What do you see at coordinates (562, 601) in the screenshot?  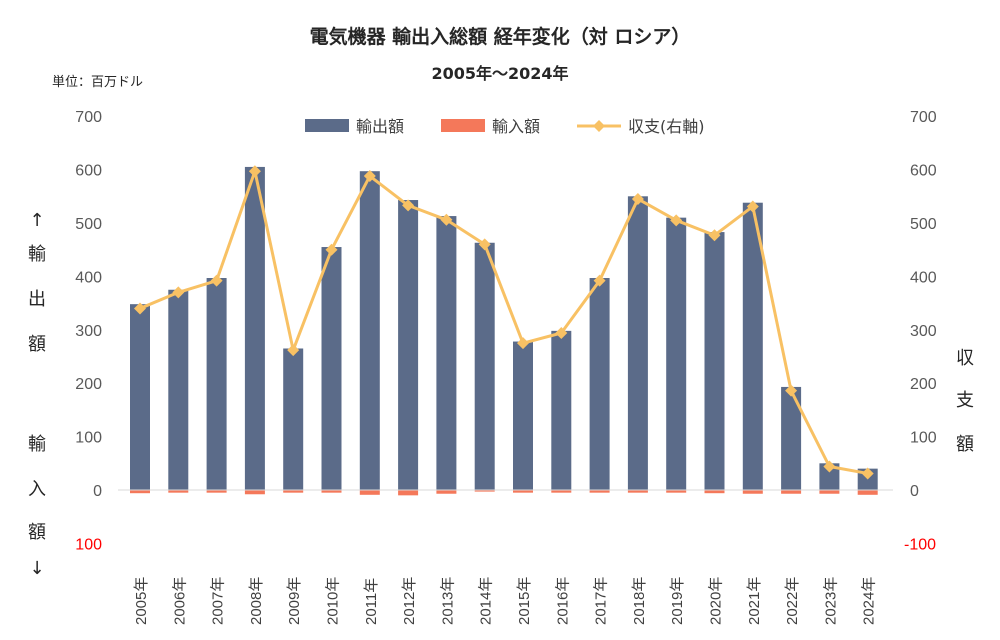 I see `x-tick-label: 2016年` at bounding box center [562, 601].